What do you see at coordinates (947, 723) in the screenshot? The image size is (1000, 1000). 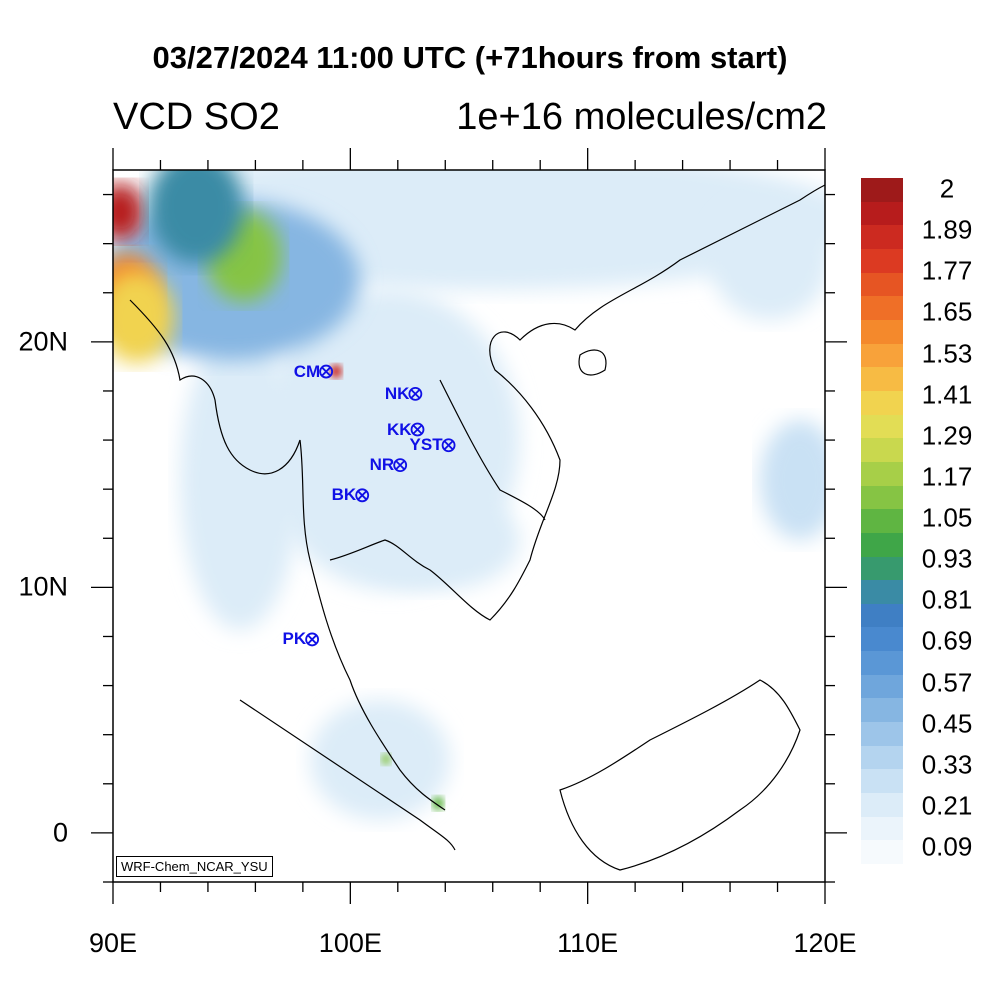 I see `colorbar-label: 0.45` at bounding box center [947, 723].